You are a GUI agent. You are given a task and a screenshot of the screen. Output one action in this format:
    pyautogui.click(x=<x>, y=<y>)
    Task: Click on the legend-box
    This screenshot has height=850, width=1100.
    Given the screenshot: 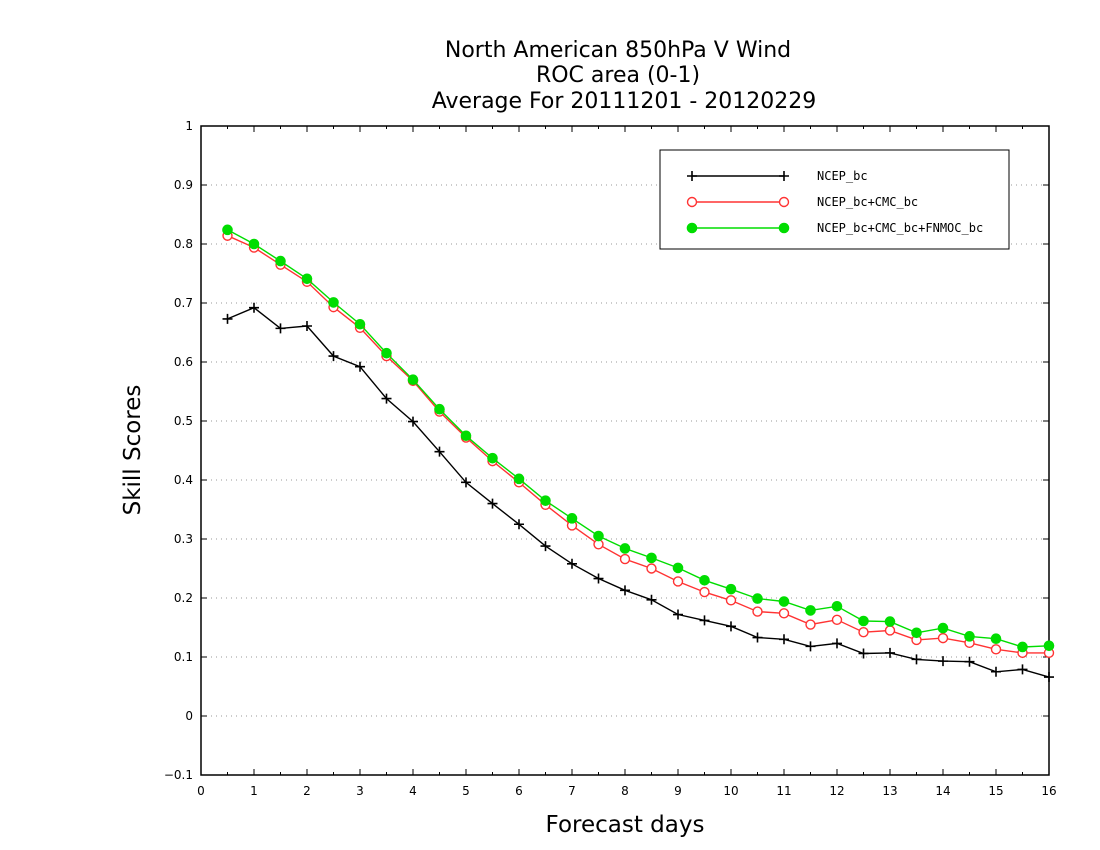 What is the action you would take?
    pyautogui.click(x=834, y=199)
    